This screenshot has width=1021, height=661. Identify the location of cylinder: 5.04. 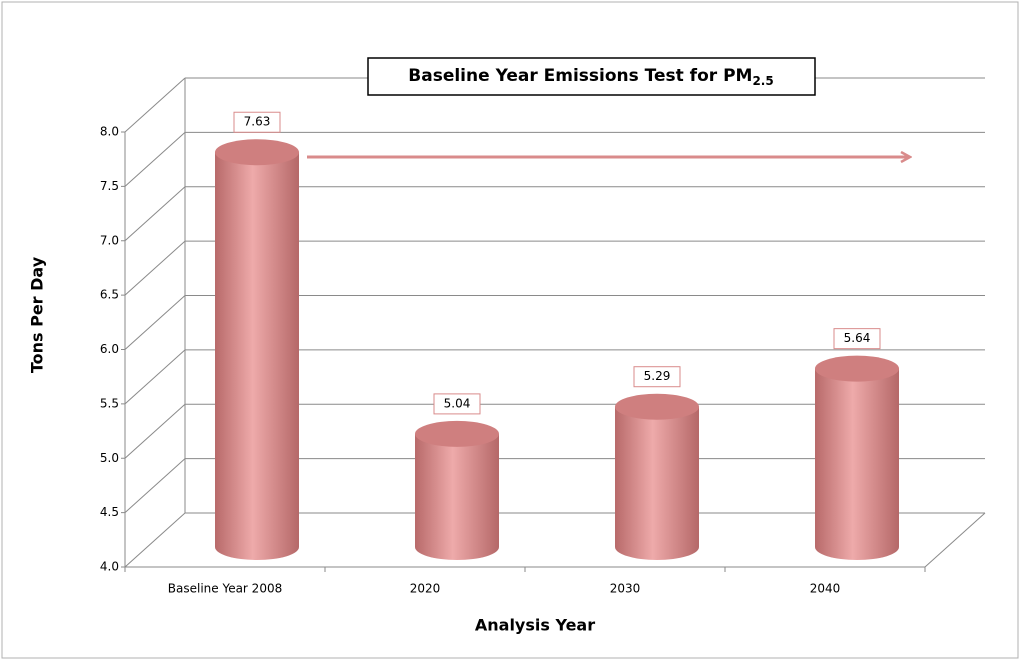
(457, 476).